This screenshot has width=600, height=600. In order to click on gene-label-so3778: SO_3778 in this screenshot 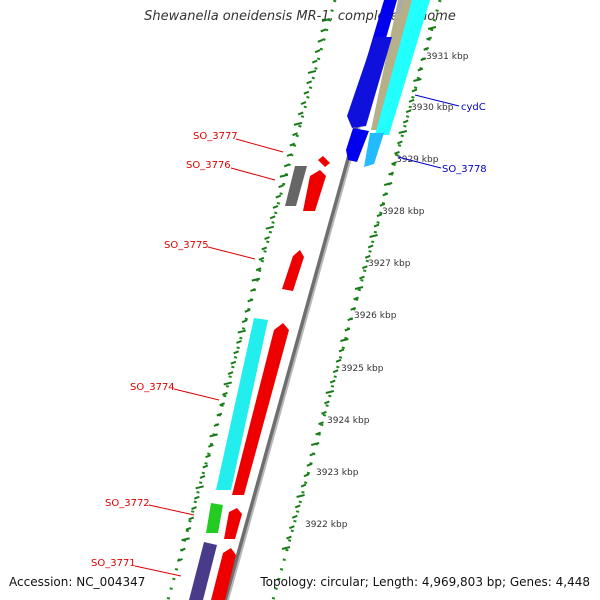, I will do `click(464, 169)`.